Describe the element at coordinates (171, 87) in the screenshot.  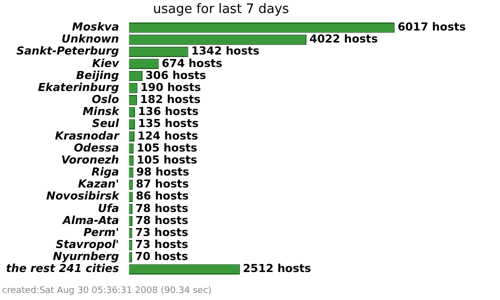
I see `data-label: 190 hosts` at that location.